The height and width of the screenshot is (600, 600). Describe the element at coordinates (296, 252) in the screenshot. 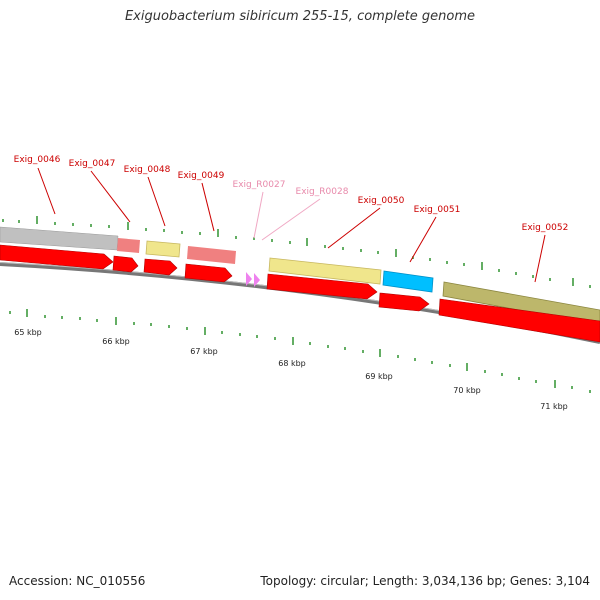

I see `upper-tick-row` at that location.